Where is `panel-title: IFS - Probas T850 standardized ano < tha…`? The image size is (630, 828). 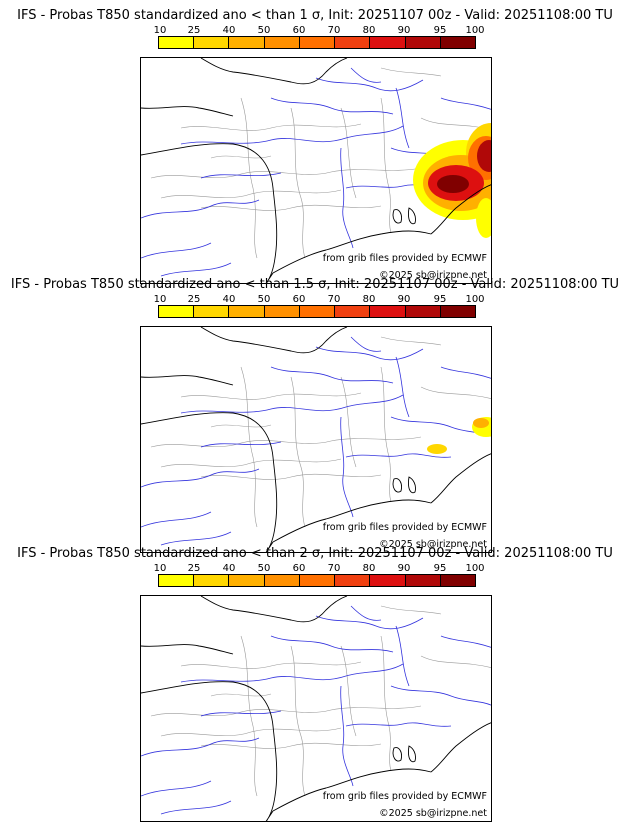 panel-title: IFS - Probas T850 standardized ano < tha… is located at coordinates (315, 15).